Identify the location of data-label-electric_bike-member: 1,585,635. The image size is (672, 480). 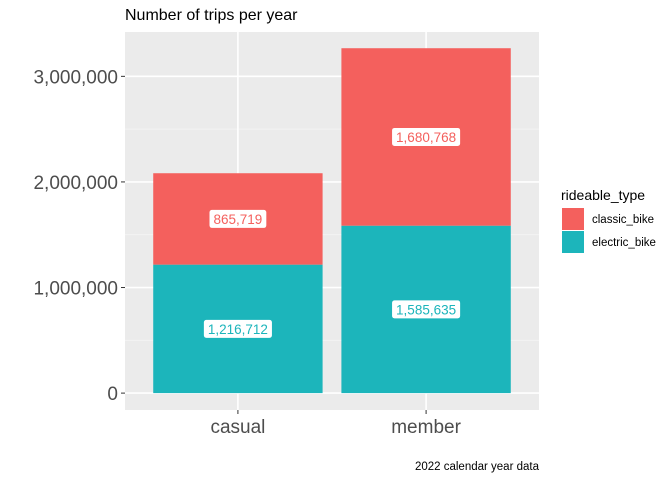
(426, 309).